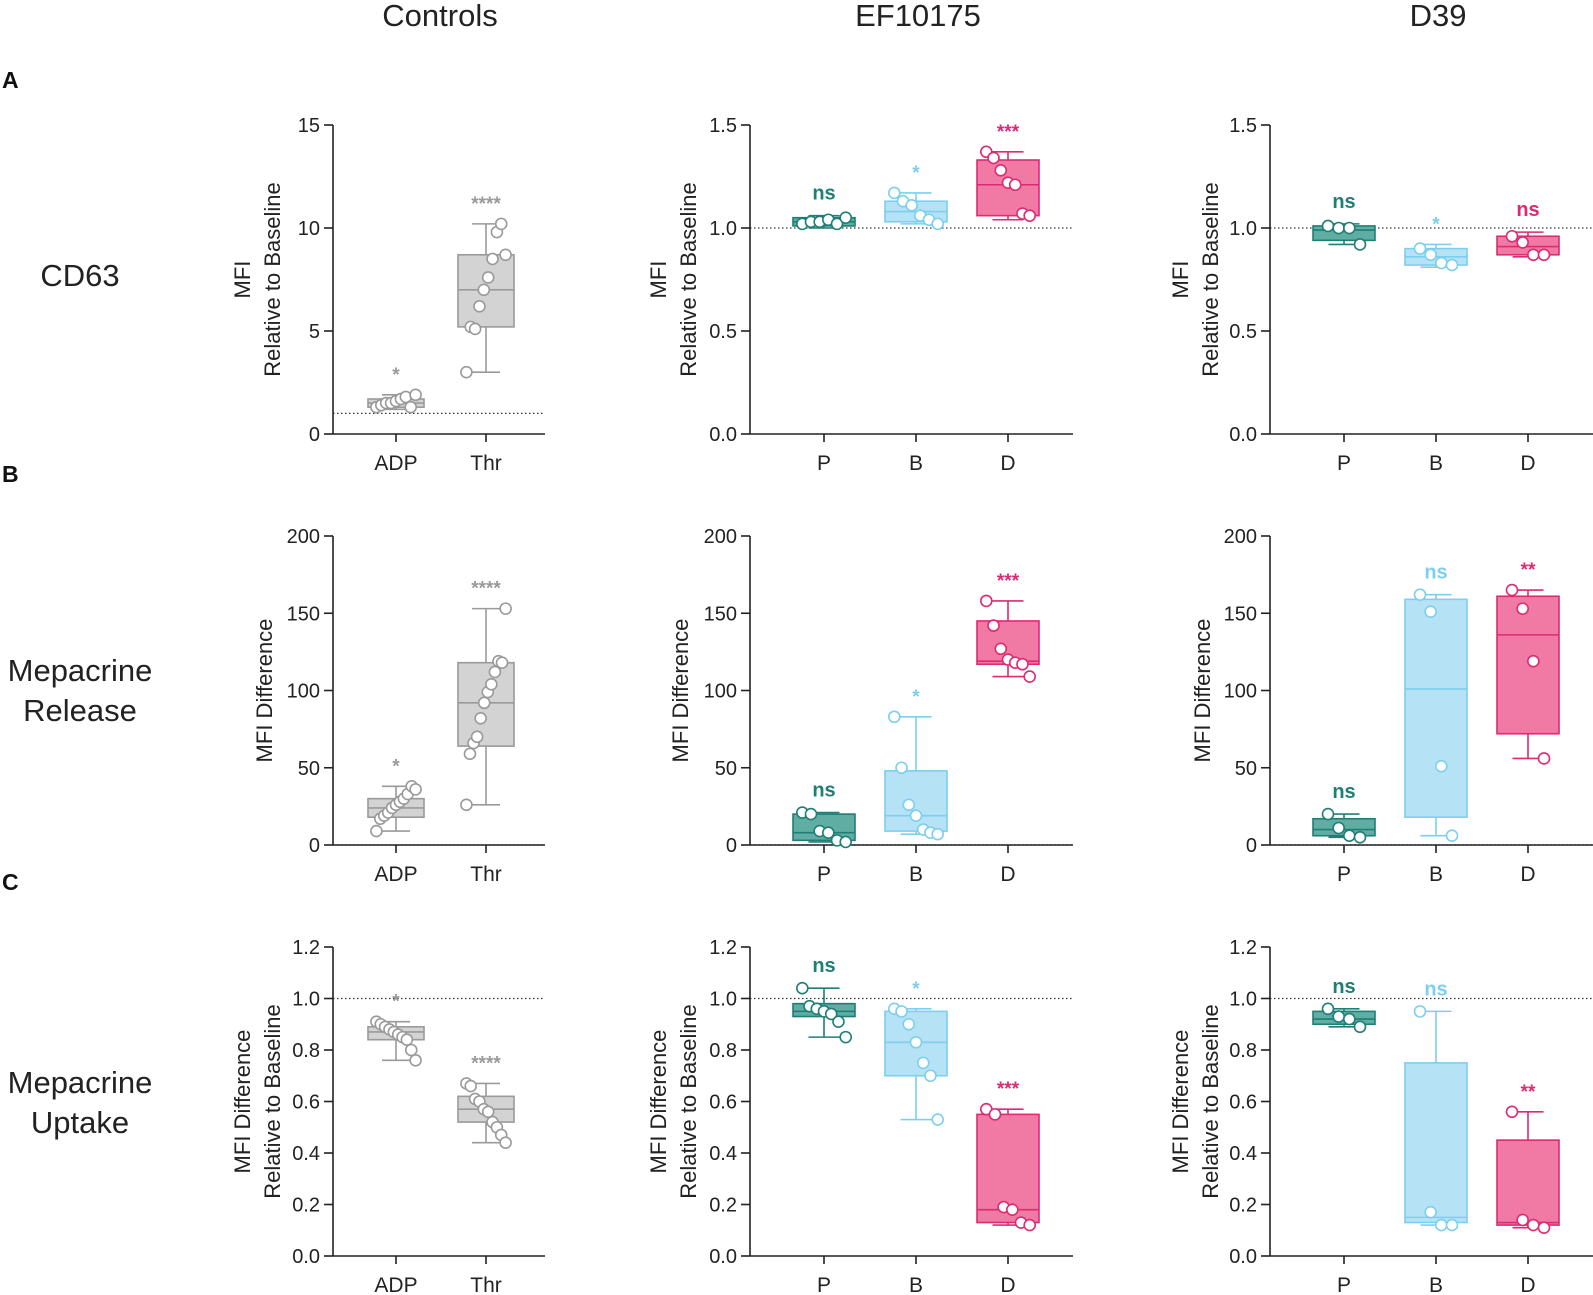 The height and width of the screenshot is (1295, 1593). I want to click on significance-label: ****, so click(486, 589).